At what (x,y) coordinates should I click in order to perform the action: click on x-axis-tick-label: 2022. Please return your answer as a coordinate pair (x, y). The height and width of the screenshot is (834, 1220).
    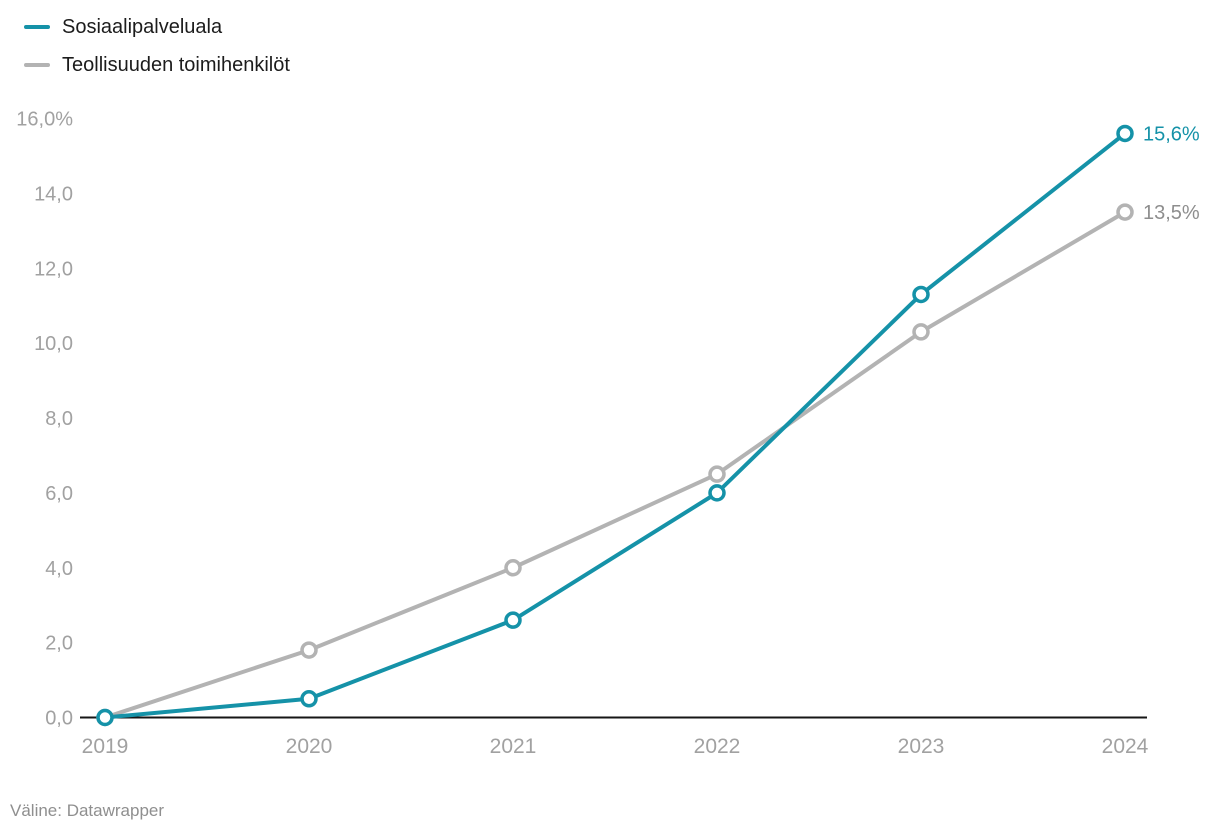
    Looking at the image, I should click on (717, 746).